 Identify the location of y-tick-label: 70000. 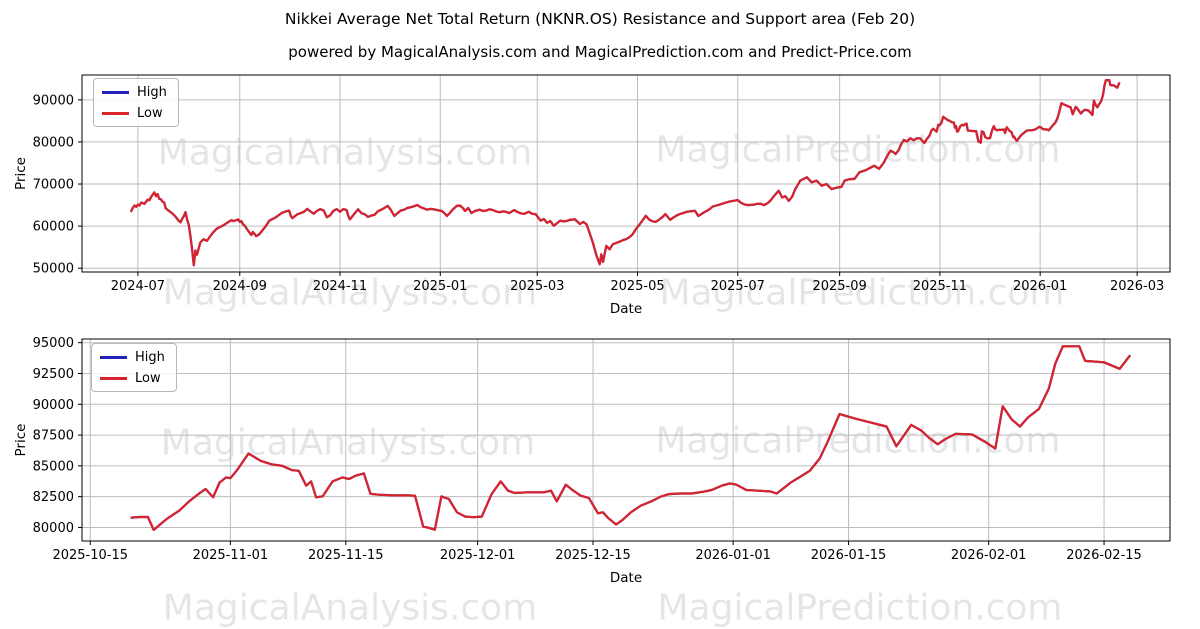
(53, 185).